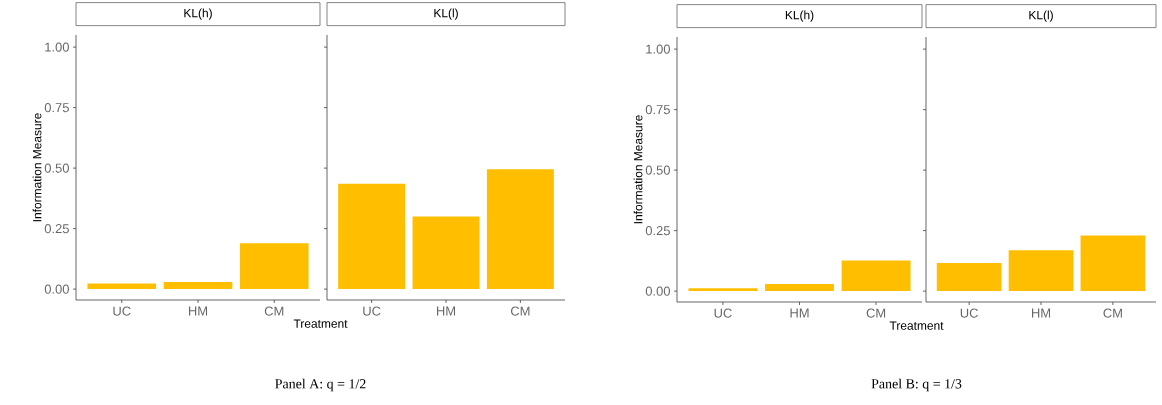  I want to click on text: Panel B: q = 1/3, so click(916, 385).